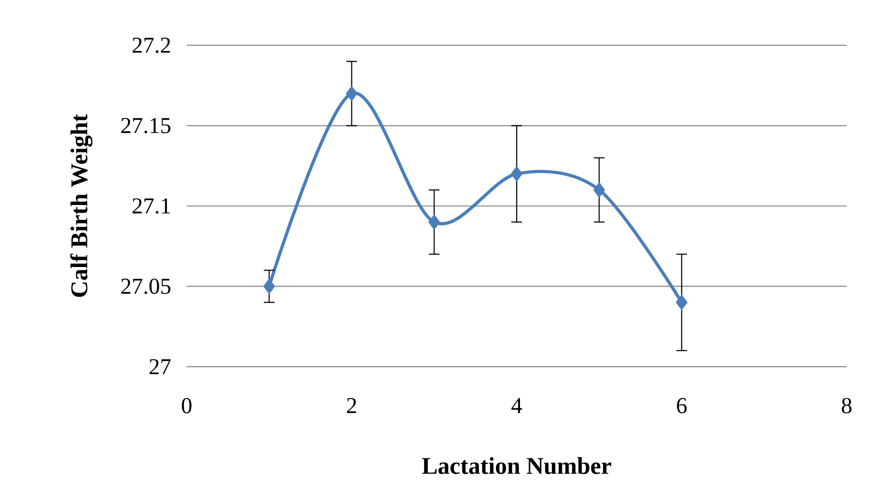 Image resolution: width=874 pixels, height=492 pixels. I want to click on y-tick-label: 27, so click(160, 366).